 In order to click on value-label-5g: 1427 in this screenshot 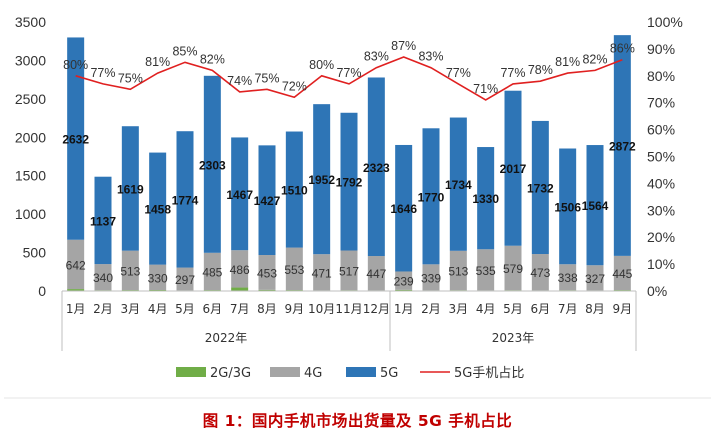, I will do `click(267, 201)`.